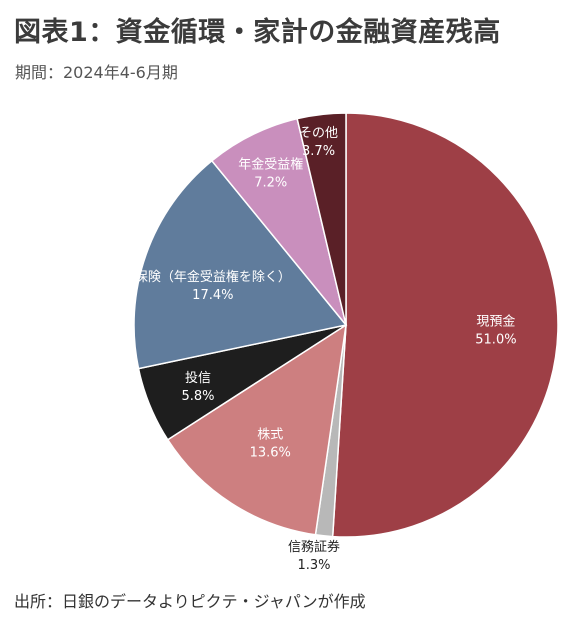 This screenshot has height=617, width=586. Describe the element at coordinates (213, 277) in the screenshot. I see `slice-label: 保険（年金受益権を除く）` at that location.